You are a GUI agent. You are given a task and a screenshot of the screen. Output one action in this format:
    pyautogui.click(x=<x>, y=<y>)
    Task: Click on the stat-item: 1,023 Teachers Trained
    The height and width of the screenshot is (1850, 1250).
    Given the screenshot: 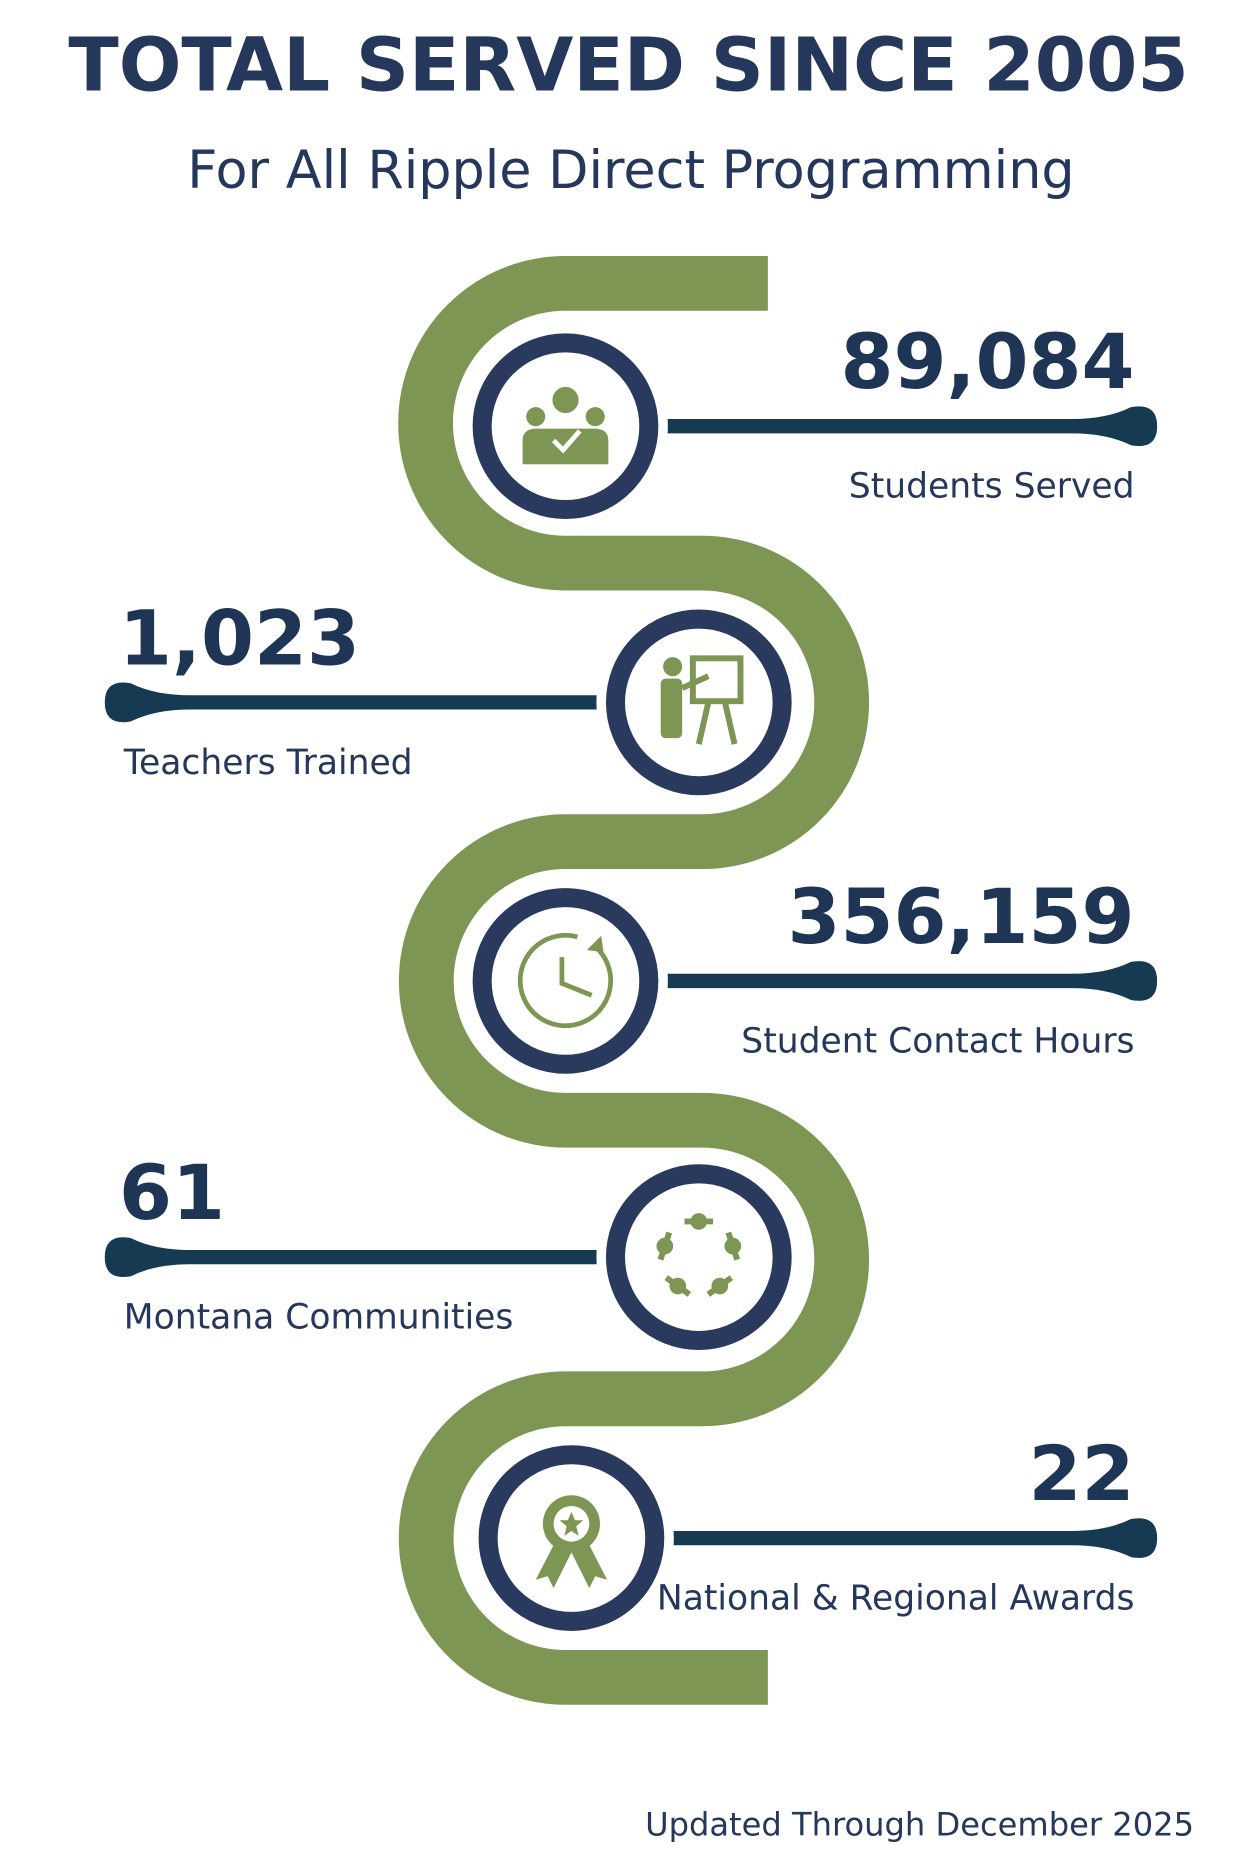 What is the action you would take?
    pyautogui.click(x=453, y=699)
    